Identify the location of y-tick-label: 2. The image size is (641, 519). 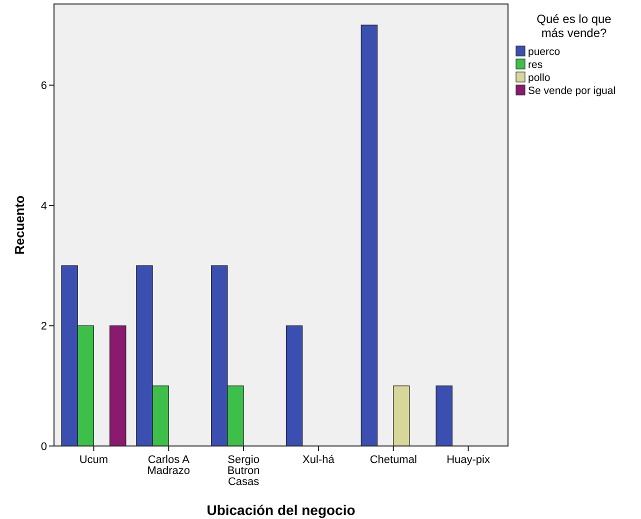
(43, 326).